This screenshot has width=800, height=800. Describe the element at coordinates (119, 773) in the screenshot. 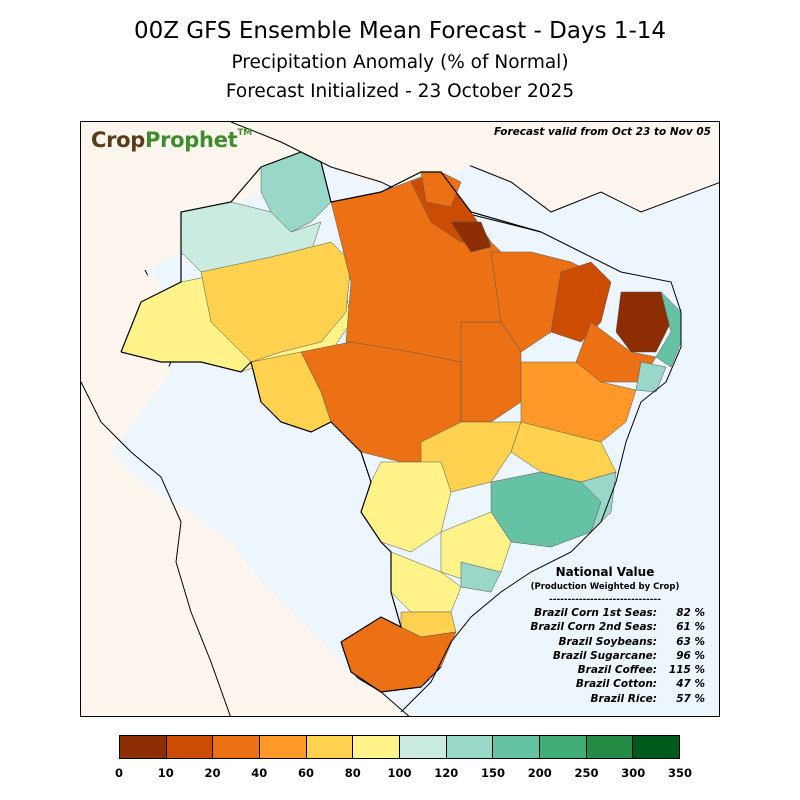

I see `colorbar-tick-label: 0` at that location.